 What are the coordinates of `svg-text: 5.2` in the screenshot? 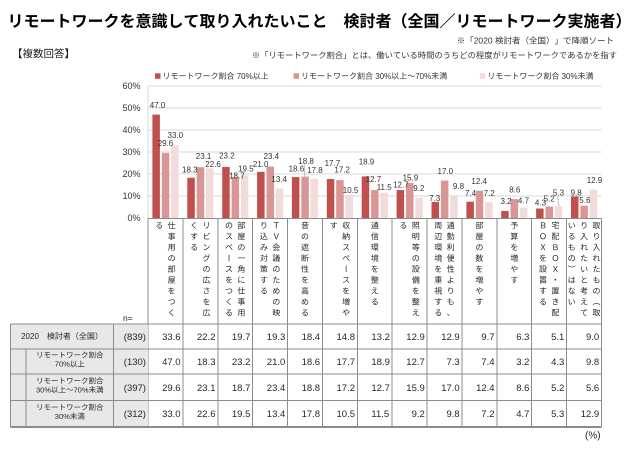 It's located at (550, 199).